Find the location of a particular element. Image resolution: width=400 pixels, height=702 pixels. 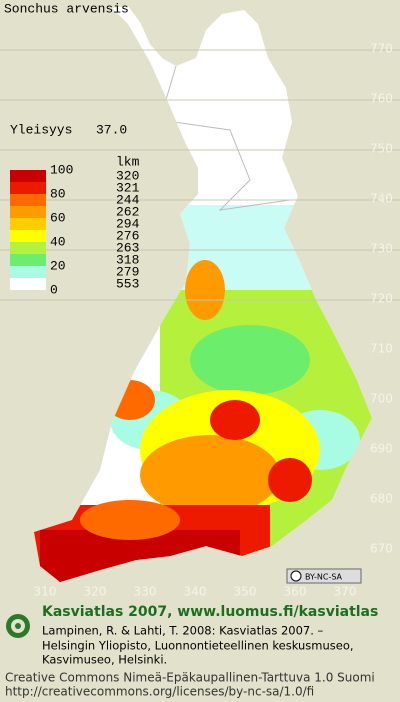

legend-class-label: 20 is located at coordinates (58, 265).